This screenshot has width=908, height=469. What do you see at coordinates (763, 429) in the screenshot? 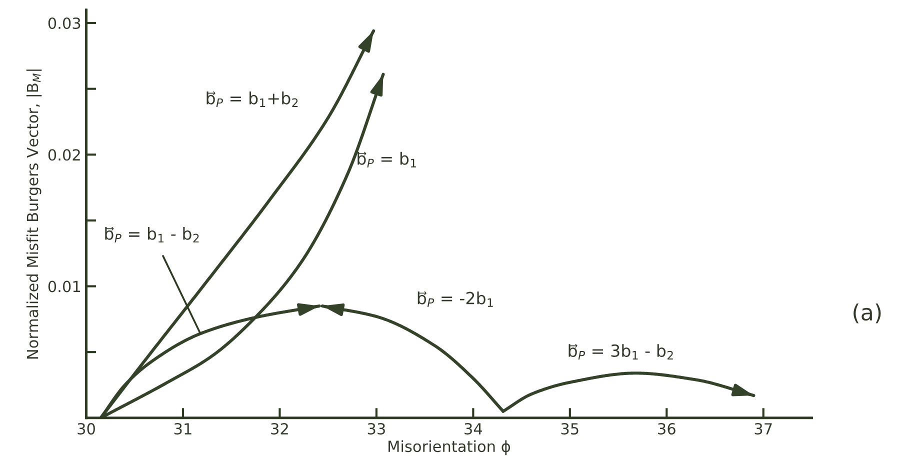
I see `x-tick-label: 37` at bounding box center [763, 429].